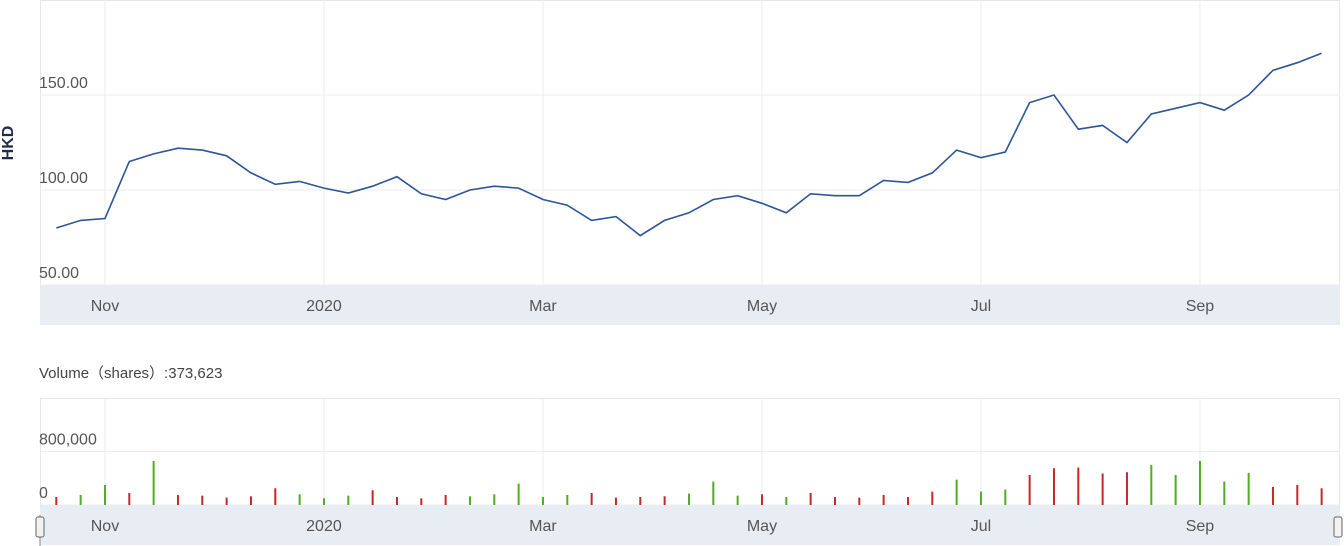 The height and width of the screenshot is (546, 1344). I want to click on y-tick-label: 0, so click(43, 493).